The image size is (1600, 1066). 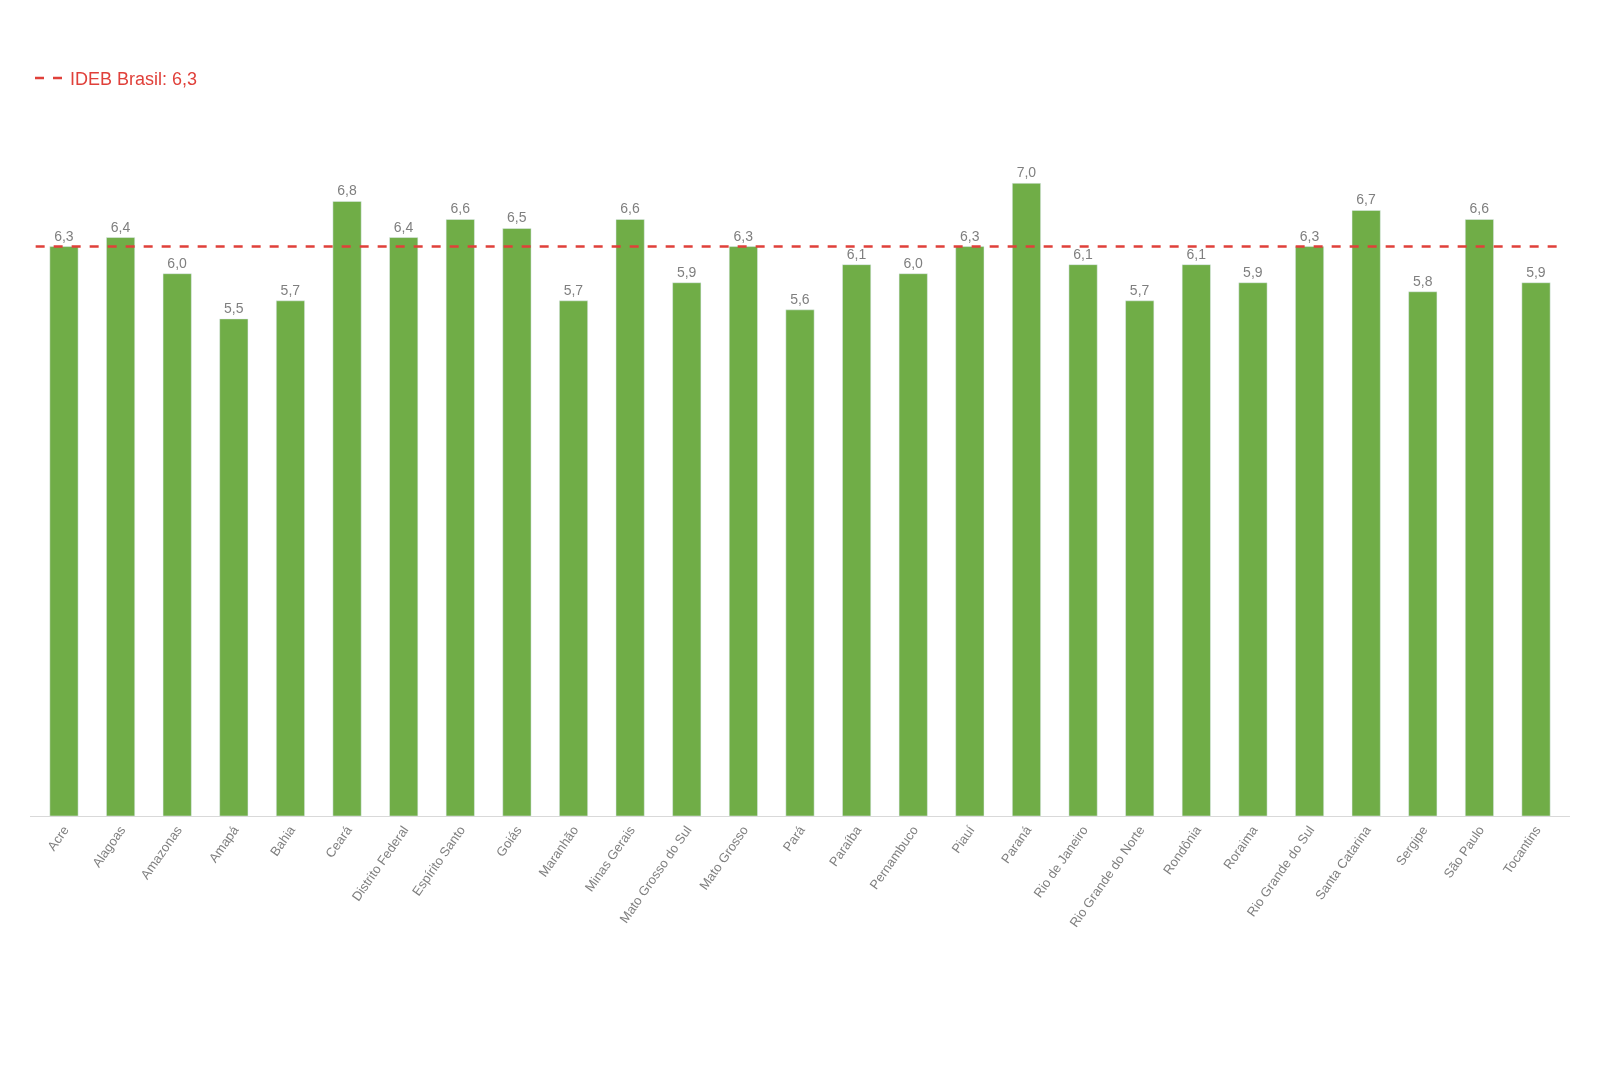 What do you see at coordinates (800, 298) in the screenshot?
I see `data-label: 5,6` at bounding box center [800, 298].